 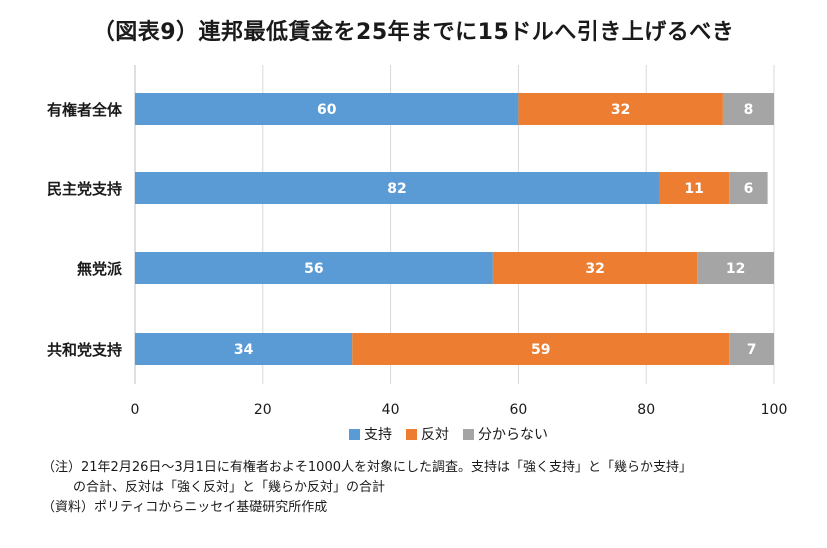 I want to click on x-tick-label-20: 20, so click(x=263, y=410).